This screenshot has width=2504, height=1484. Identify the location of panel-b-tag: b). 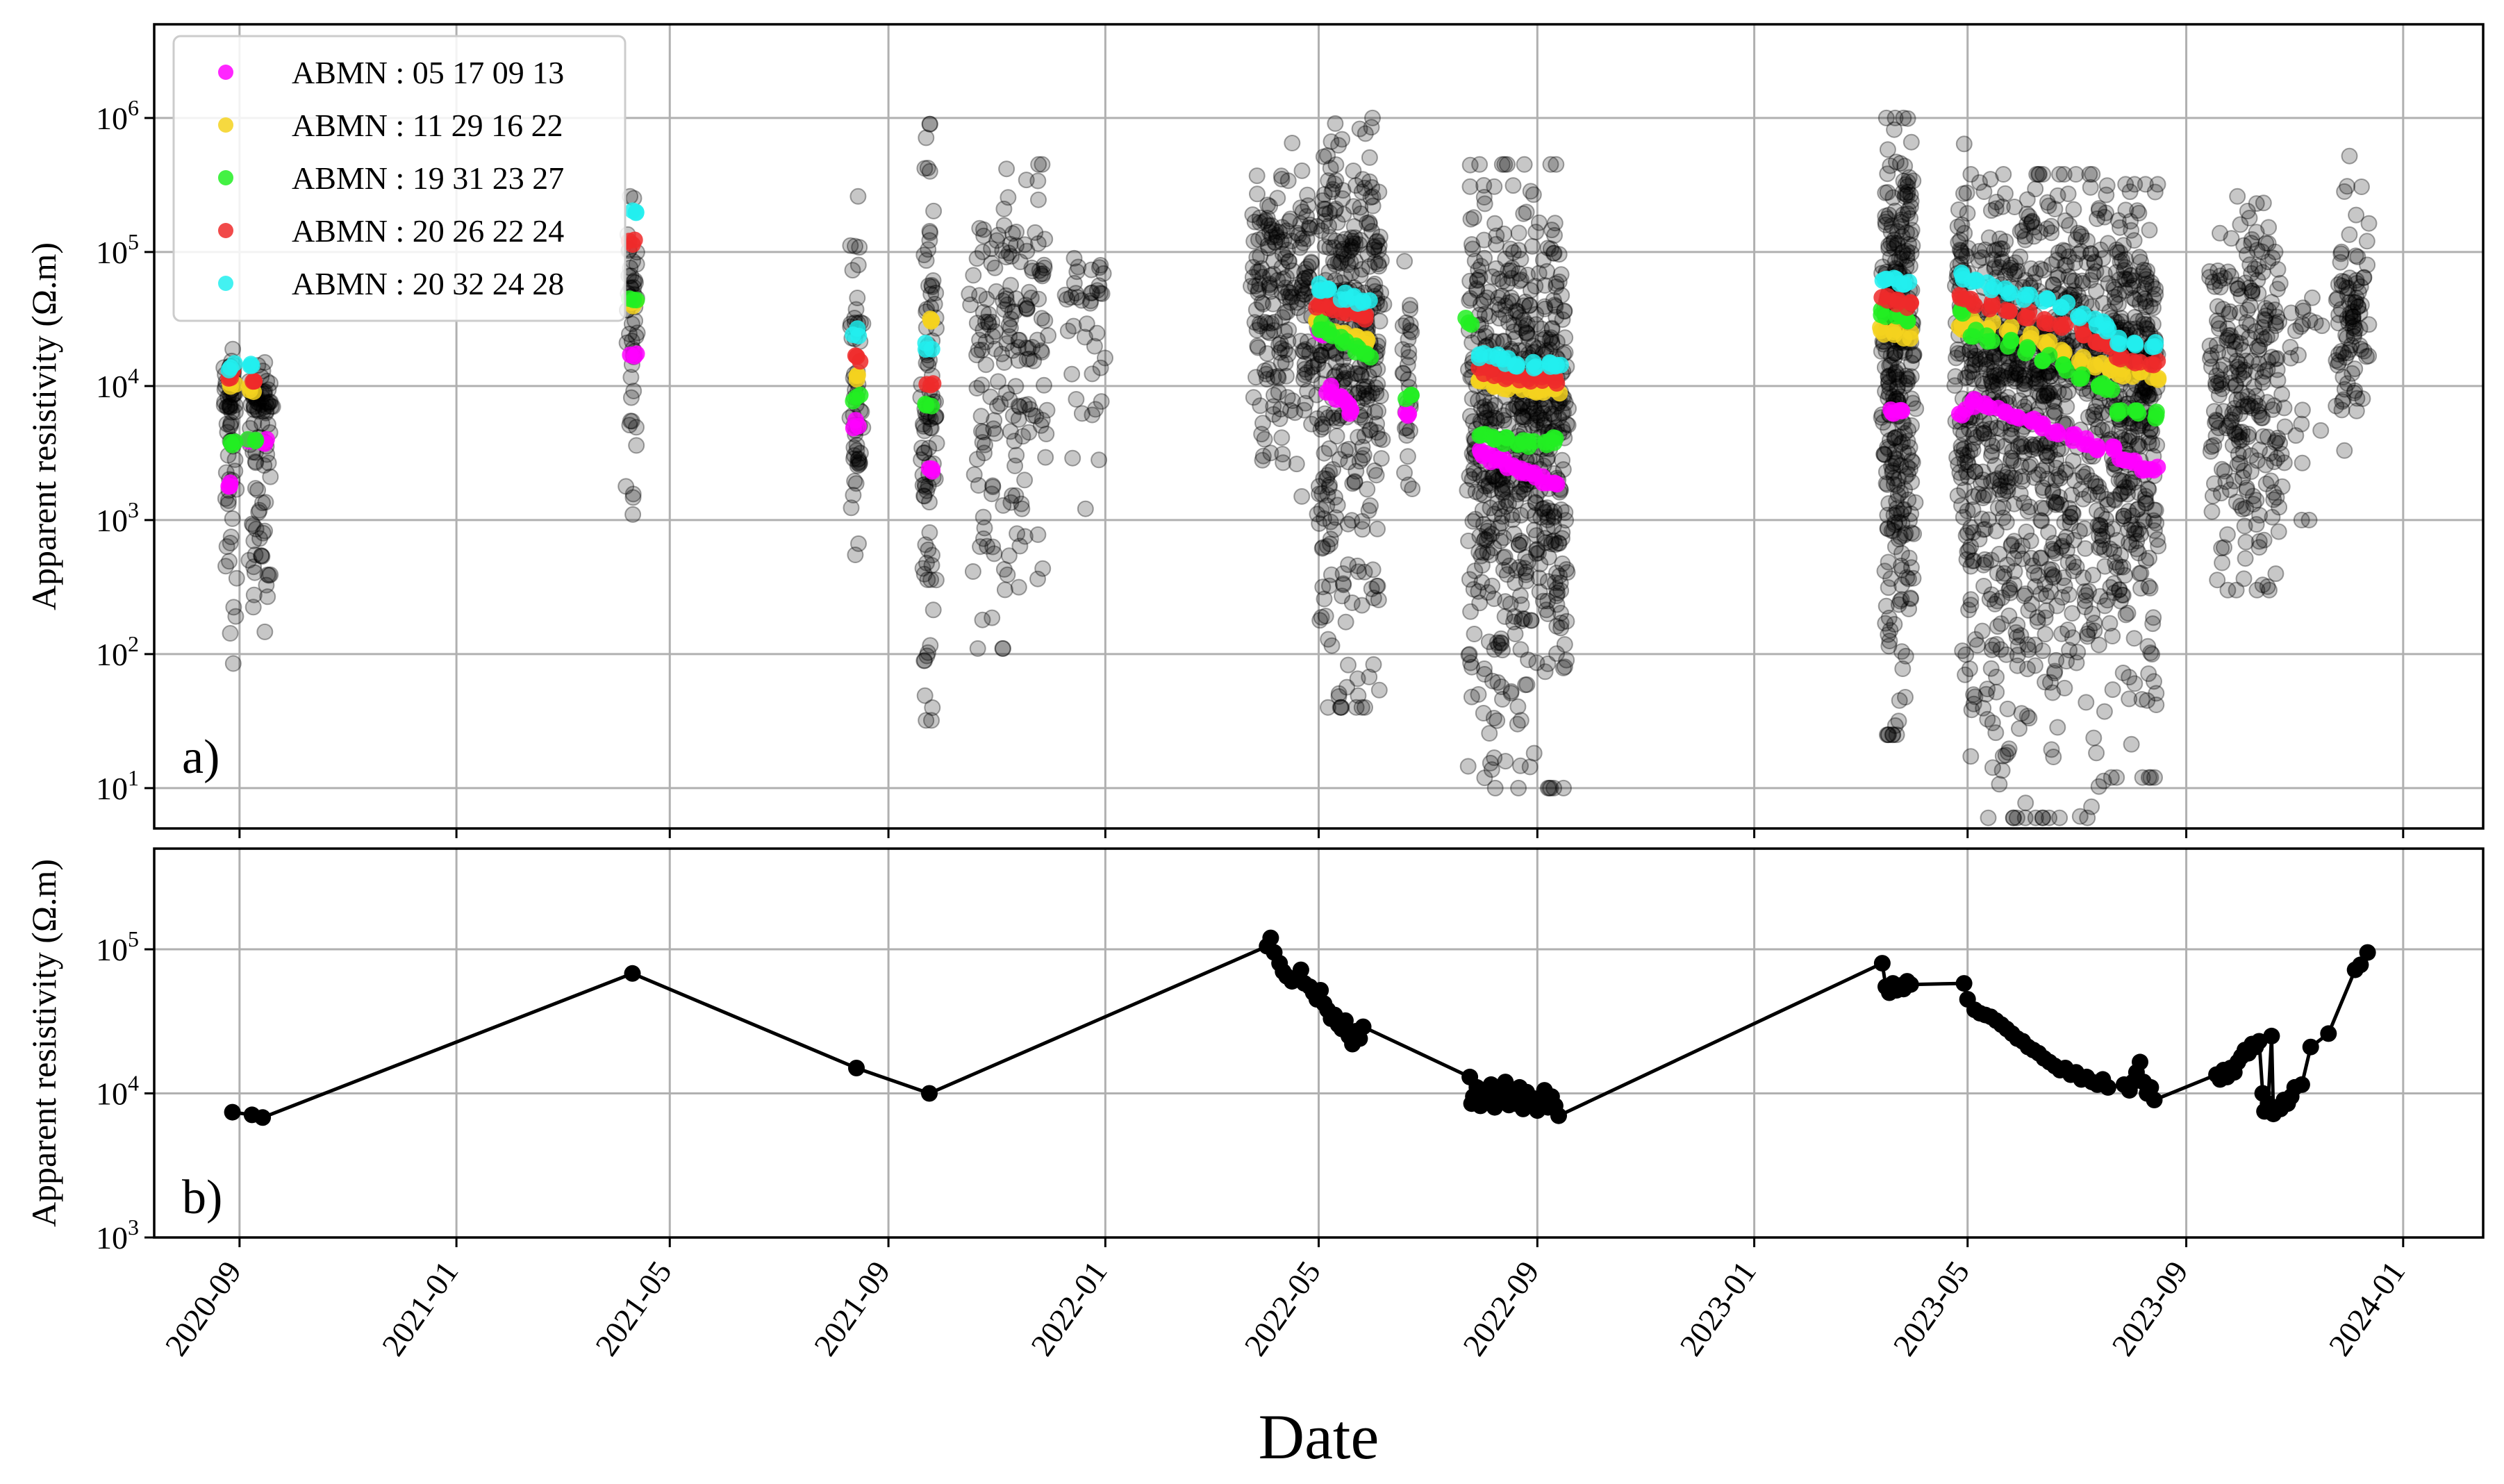
(202, 1197).